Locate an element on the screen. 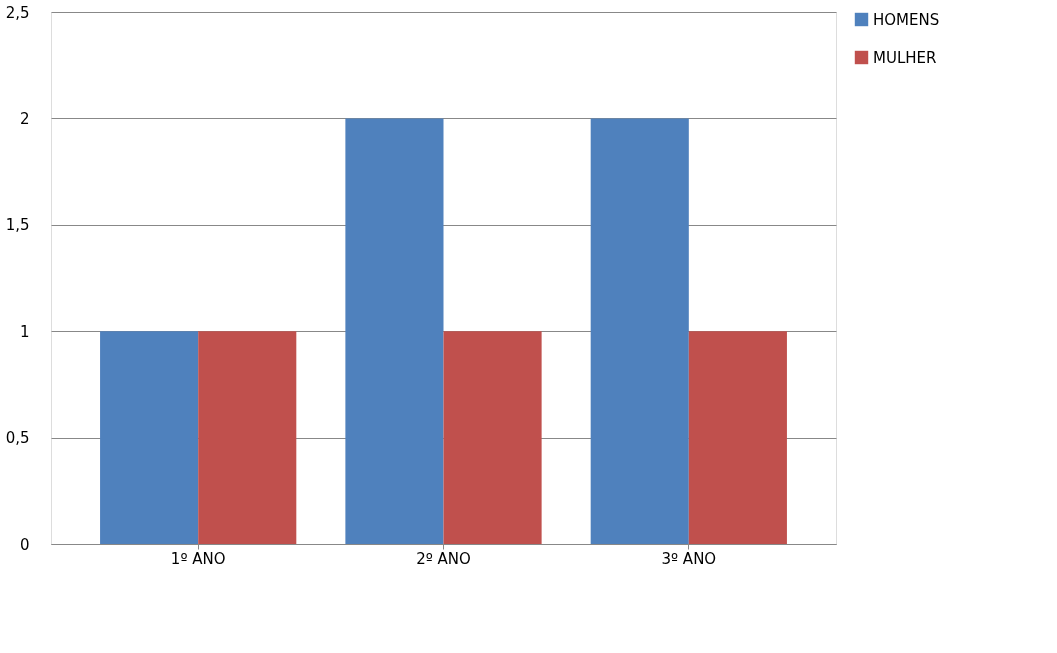 This screenshot has width=1057, height=653. y-tick-label: 2,5 is located at coordinates (17, 12).